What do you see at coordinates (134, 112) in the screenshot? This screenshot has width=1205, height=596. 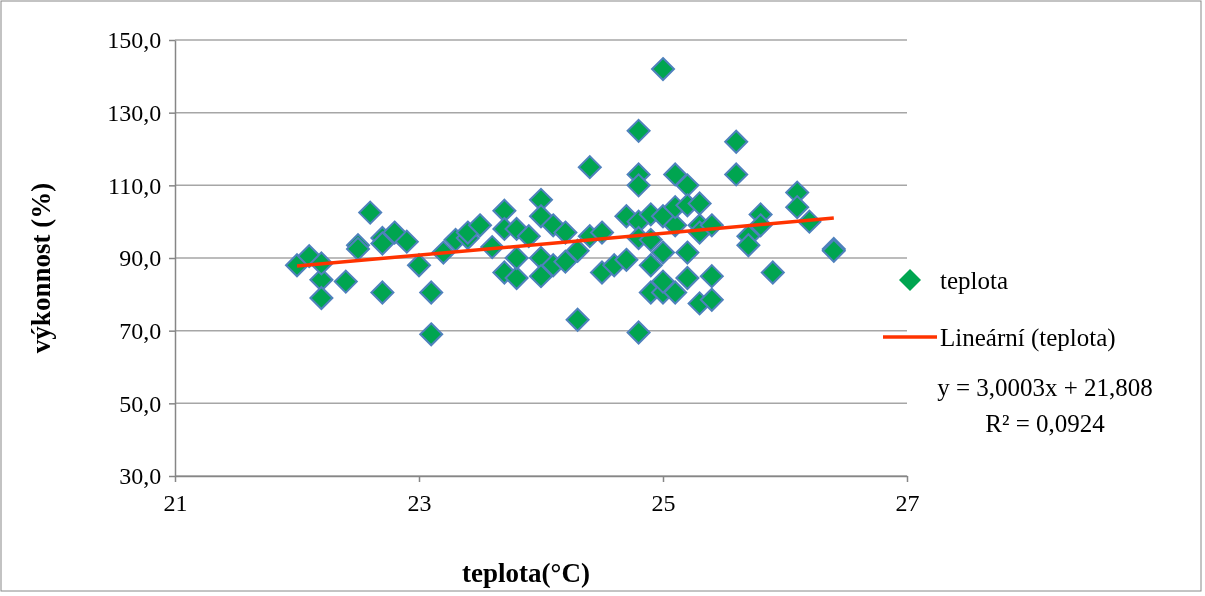 I see `y-tick-label: 130,0` at bounding box center [134, 112].